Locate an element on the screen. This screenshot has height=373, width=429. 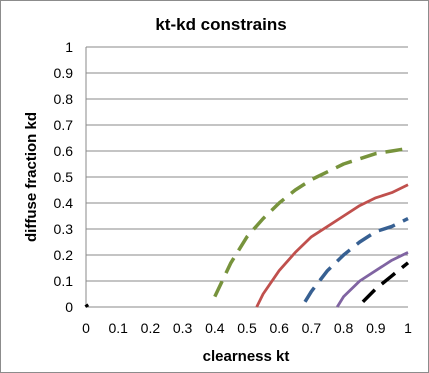
x-tick-label-9: 0.9 is located at coordinates (376, 328).